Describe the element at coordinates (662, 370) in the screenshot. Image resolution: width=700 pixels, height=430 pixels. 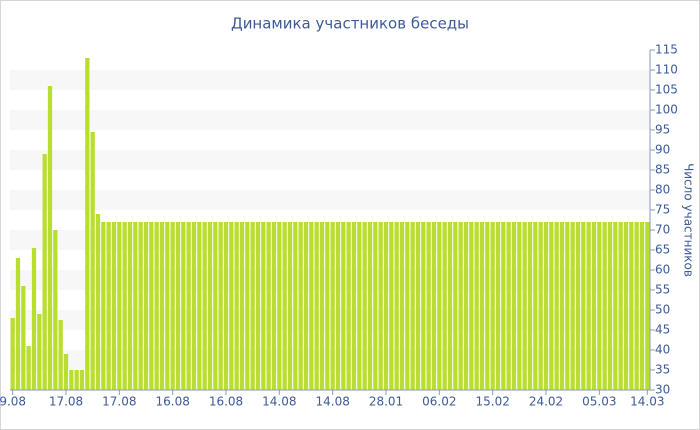
I see `y-tick-label: 35` at that location.